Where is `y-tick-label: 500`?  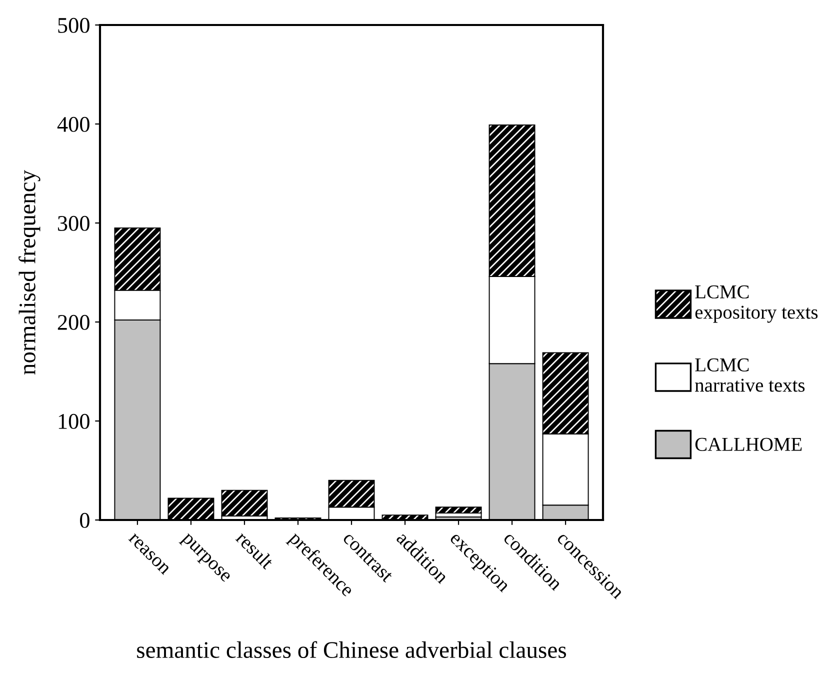 y-tick-label: 500 is located at coordinates (74, 25).